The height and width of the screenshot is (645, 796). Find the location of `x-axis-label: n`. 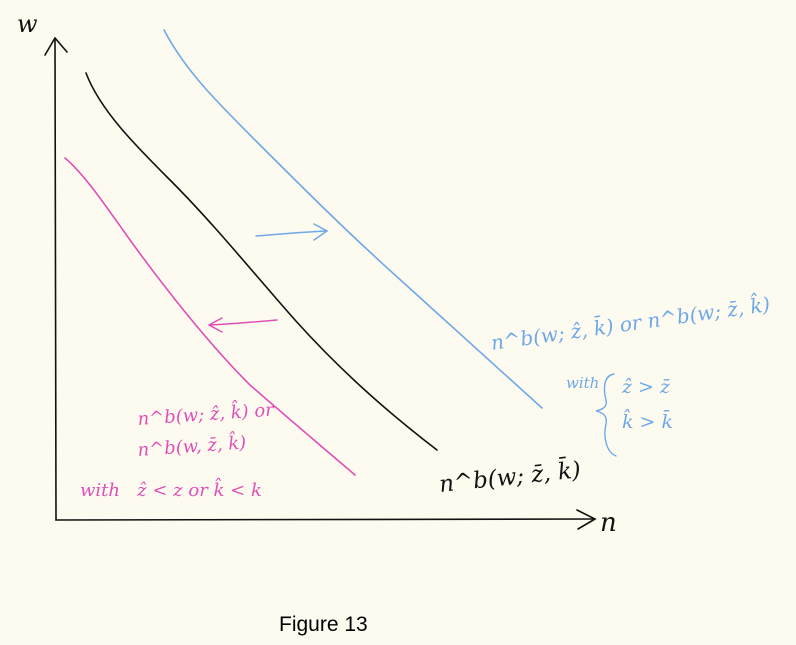

x-axis-label: n is located at coordinates (608, 523).